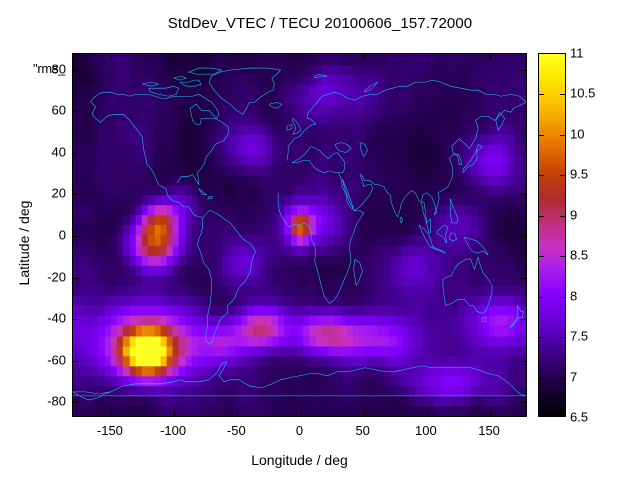  I want to click on x-axis-tick-label: 150, so click(489, 430).